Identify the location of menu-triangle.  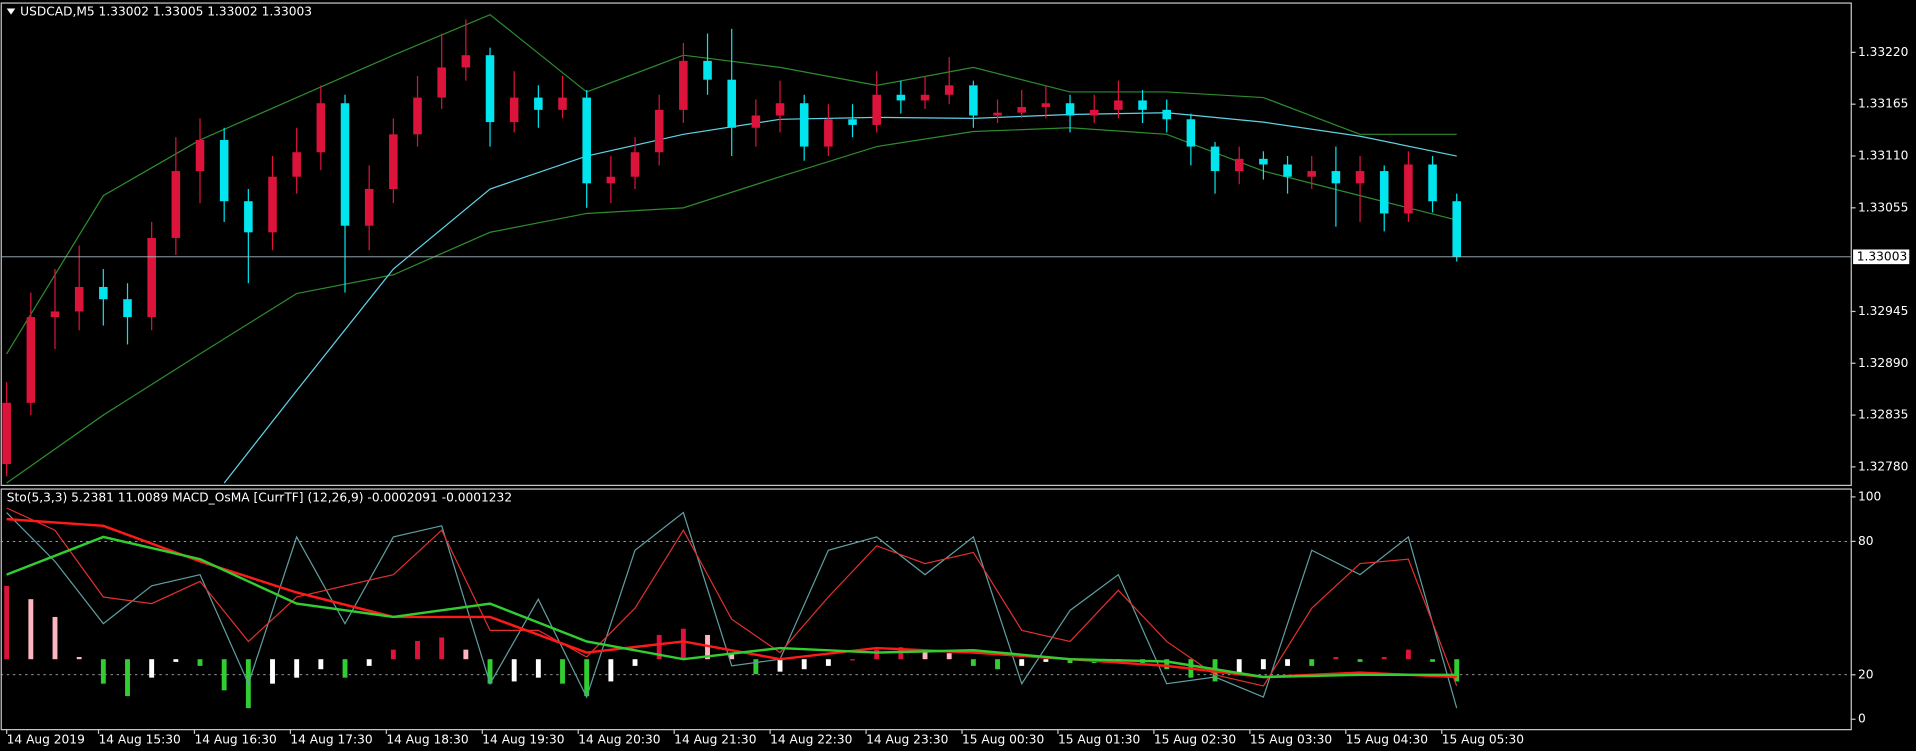
(11, 11).